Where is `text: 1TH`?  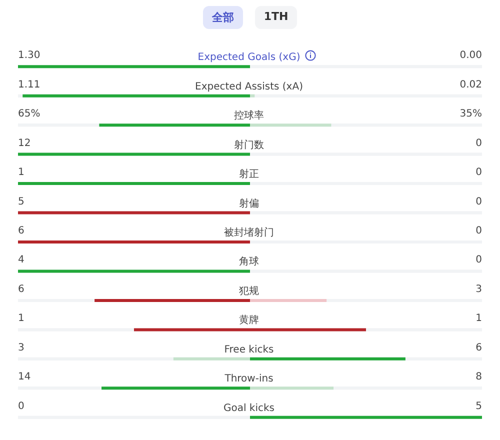
text: 1TH is located at coordinates (276, 17).